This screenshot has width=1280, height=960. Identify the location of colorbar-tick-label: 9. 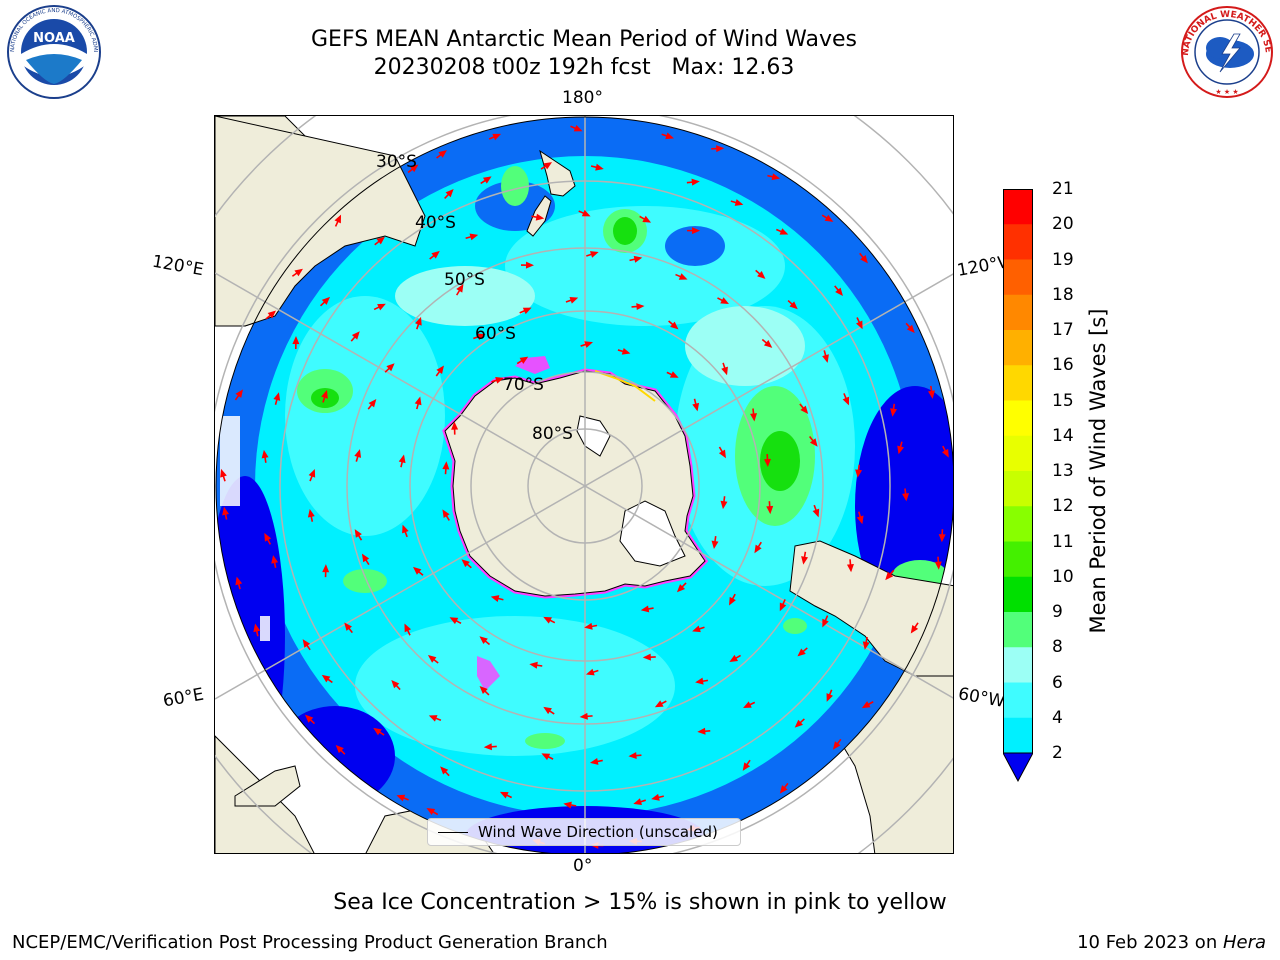
(1057, 612).